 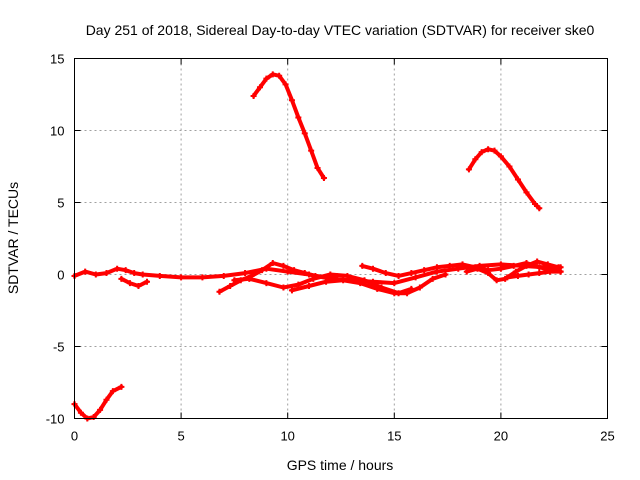 What do you see at coordinates (57, 59) in the screenshot?
I see `y-tick-label: 15` at bounding box center [57, 59].